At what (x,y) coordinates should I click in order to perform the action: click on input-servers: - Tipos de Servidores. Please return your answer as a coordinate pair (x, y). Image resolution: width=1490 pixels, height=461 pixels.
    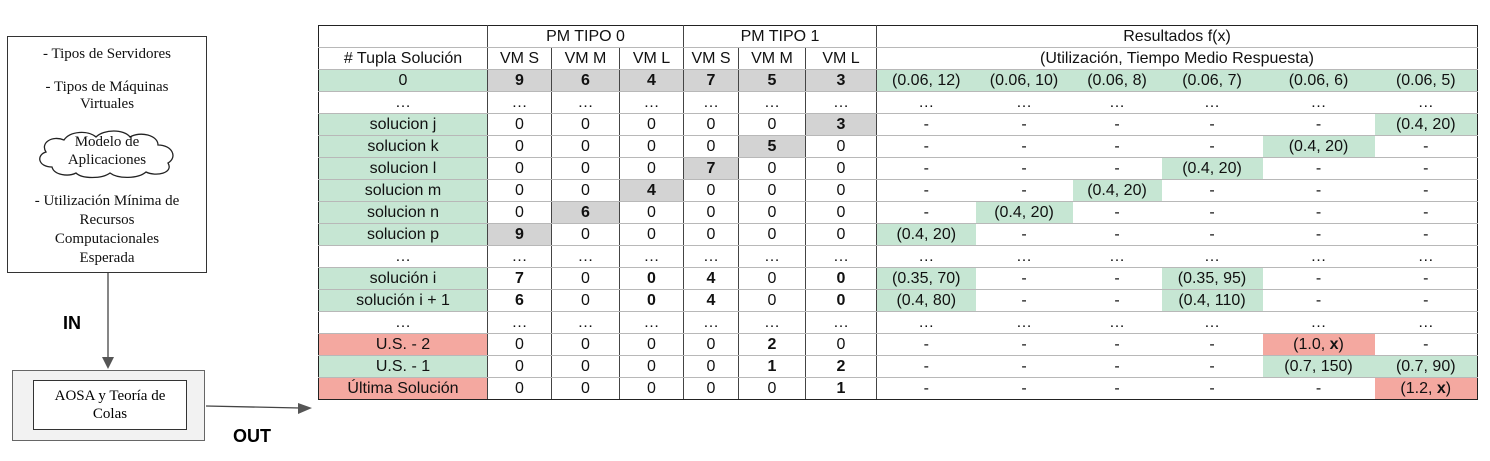
    Looking at the image, I should click on (107, 54).